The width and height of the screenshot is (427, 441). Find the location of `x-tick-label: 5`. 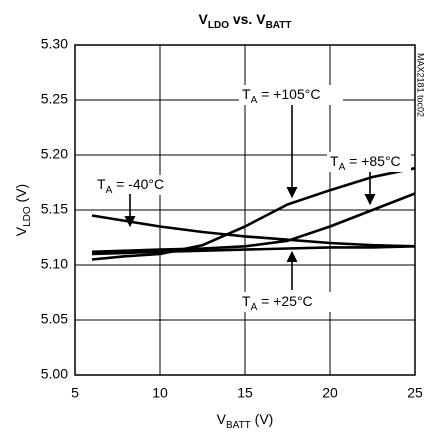

x-tick-label: 5 is located at coordinates (75, 393).